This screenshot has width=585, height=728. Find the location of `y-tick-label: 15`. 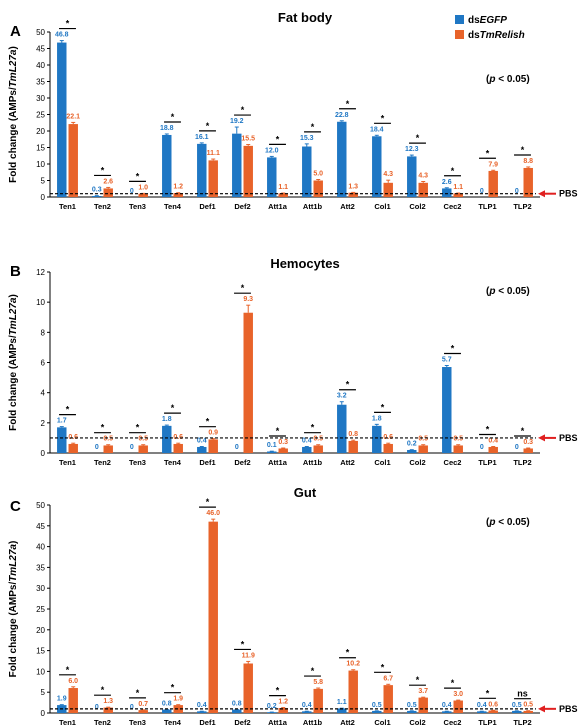

y-tick-label: 15 is located at coordinates (40, 651).